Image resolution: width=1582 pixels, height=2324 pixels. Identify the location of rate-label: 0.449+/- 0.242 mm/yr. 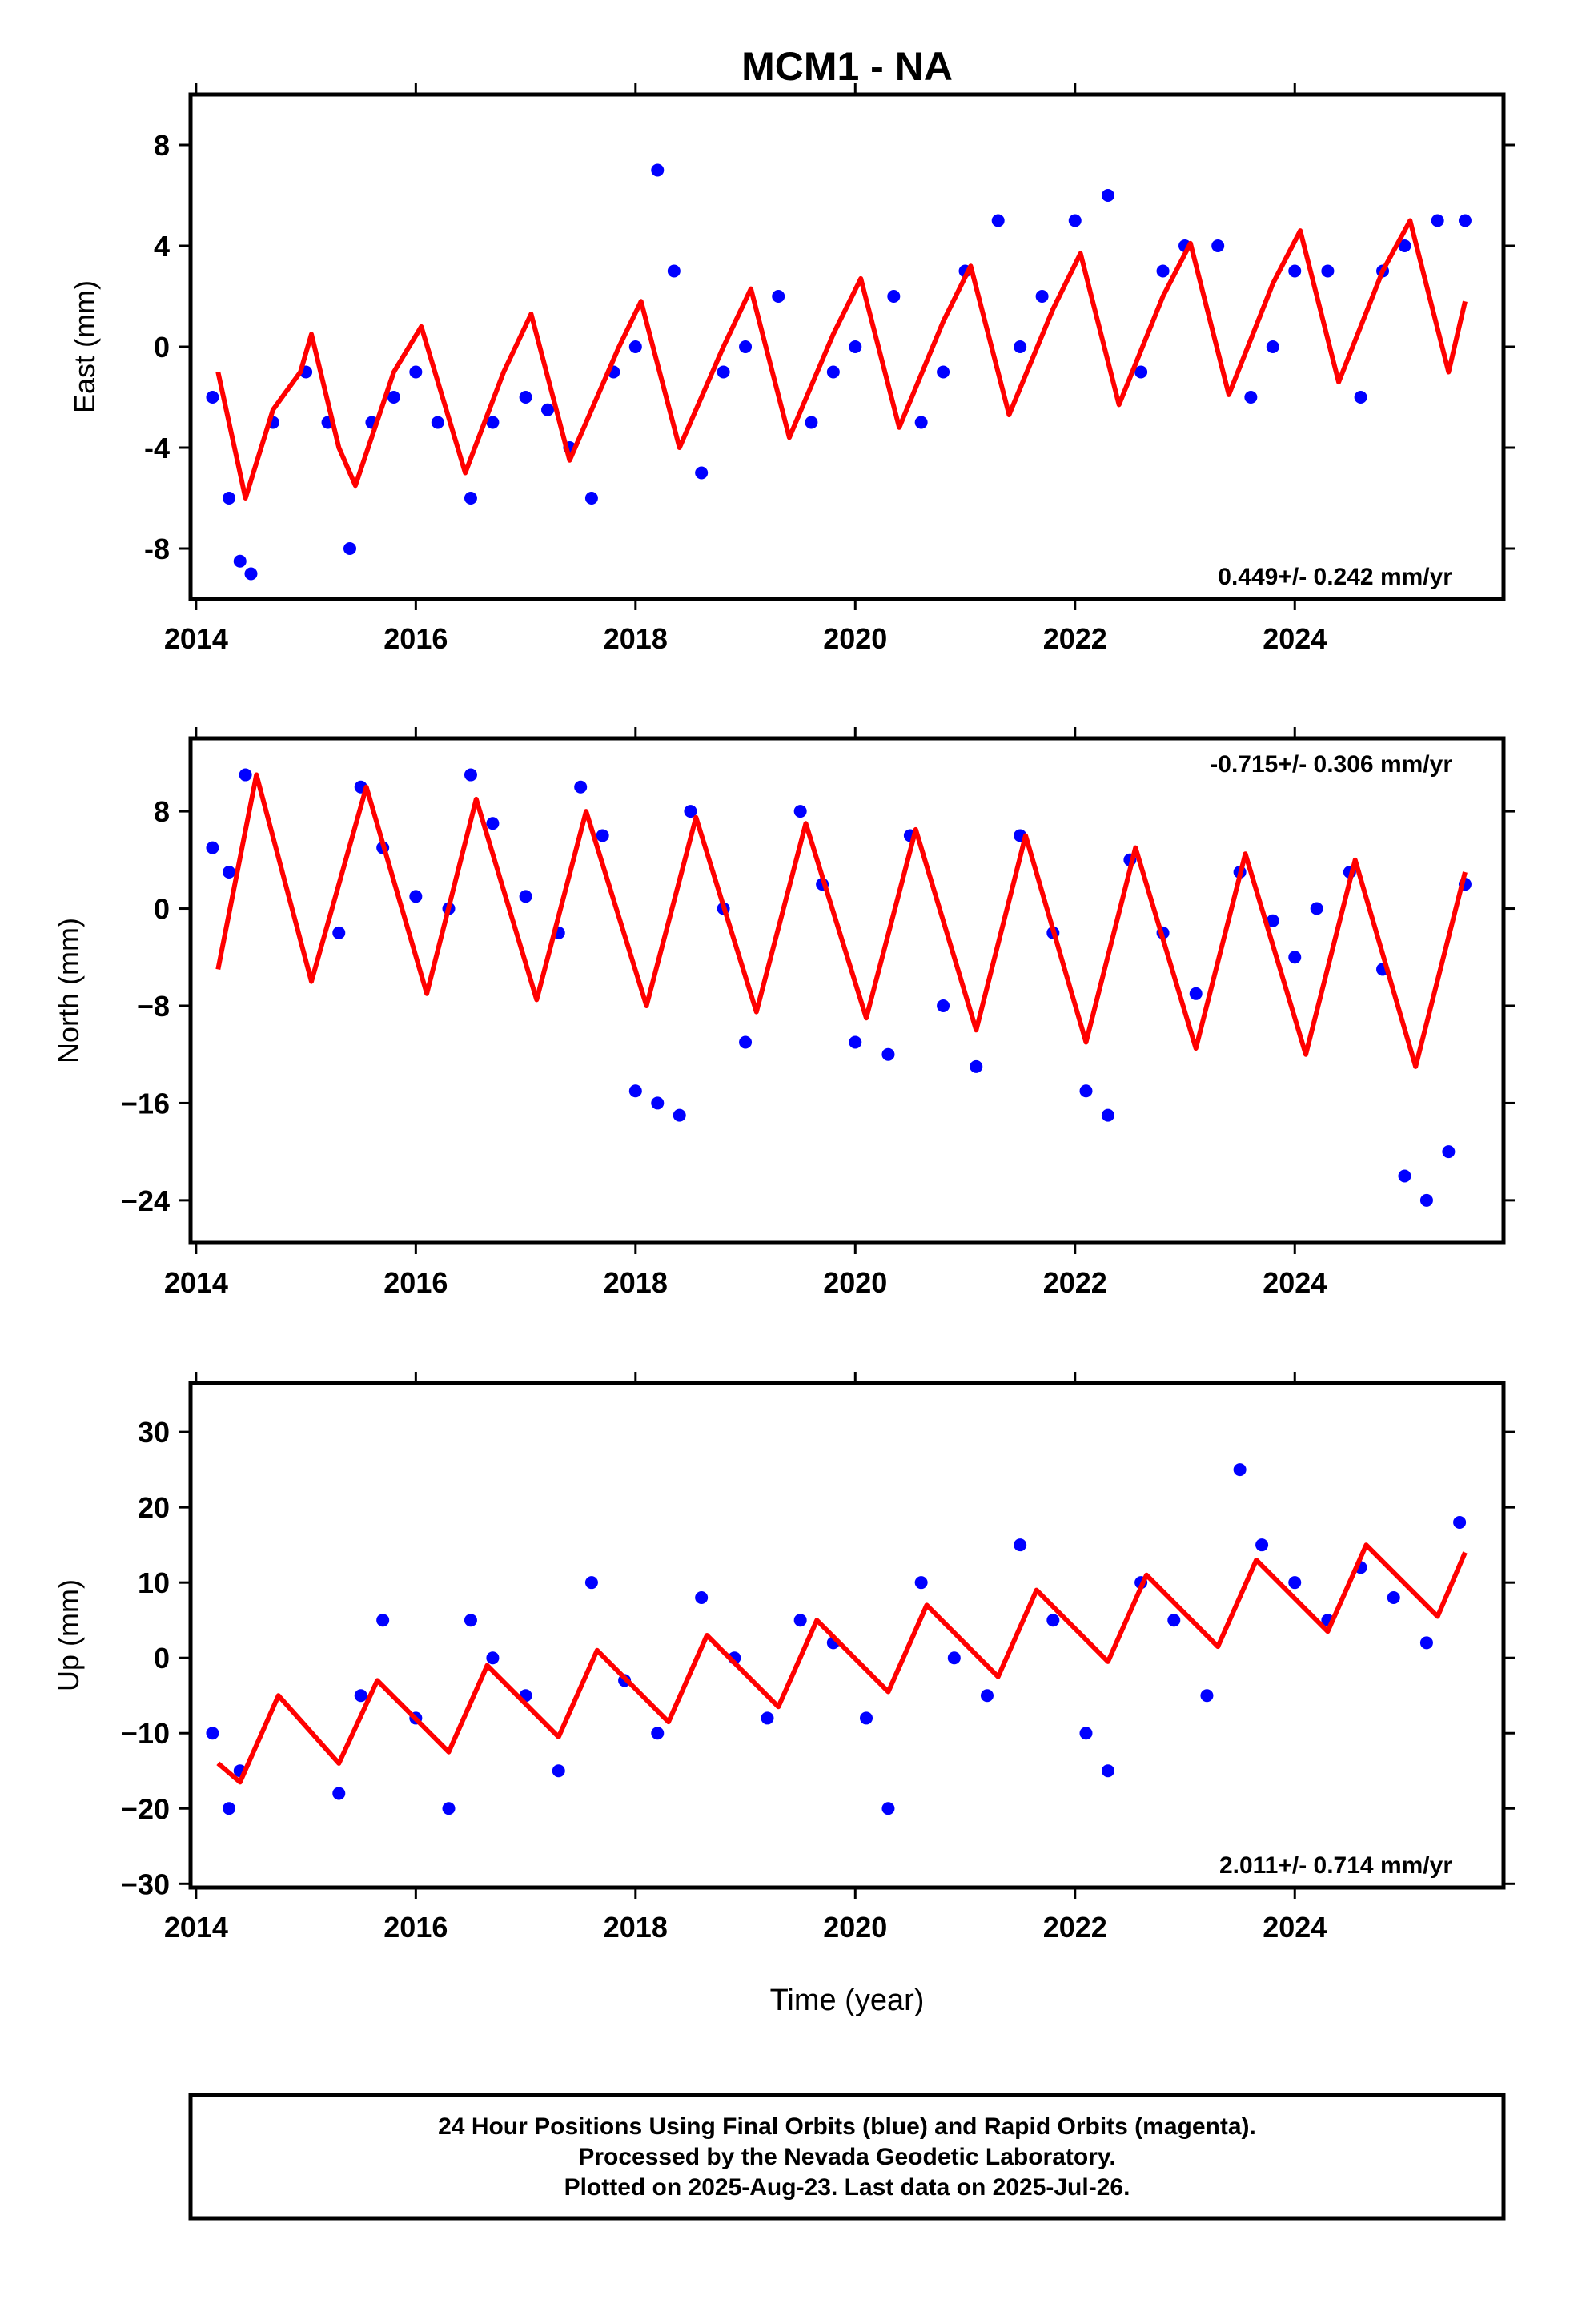
(1335, 577).